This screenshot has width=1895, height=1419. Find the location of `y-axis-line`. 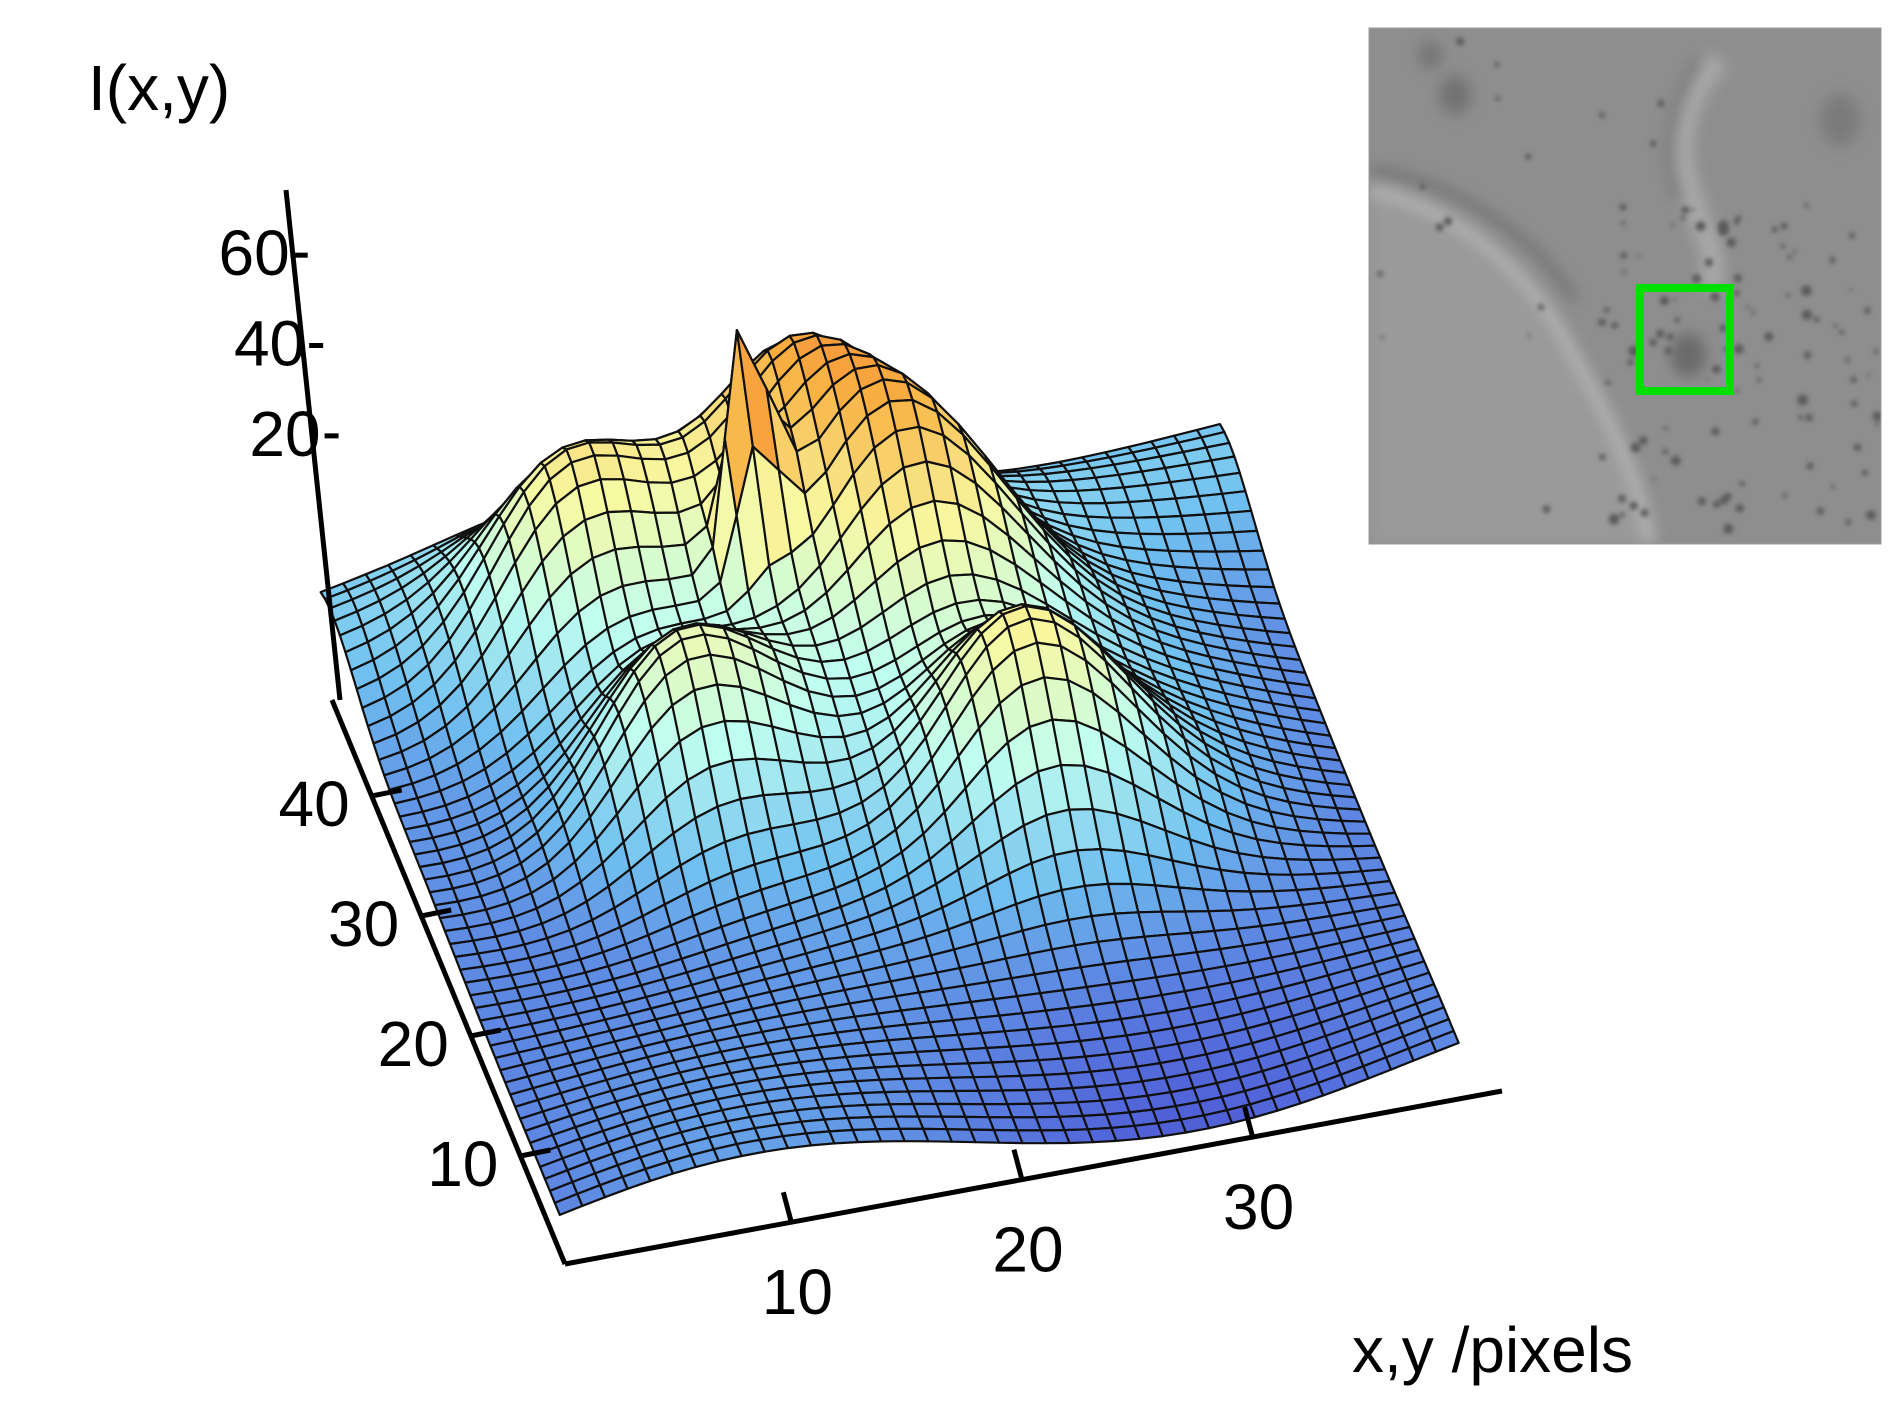

y-axis-line is located at coordinates (448, 982).